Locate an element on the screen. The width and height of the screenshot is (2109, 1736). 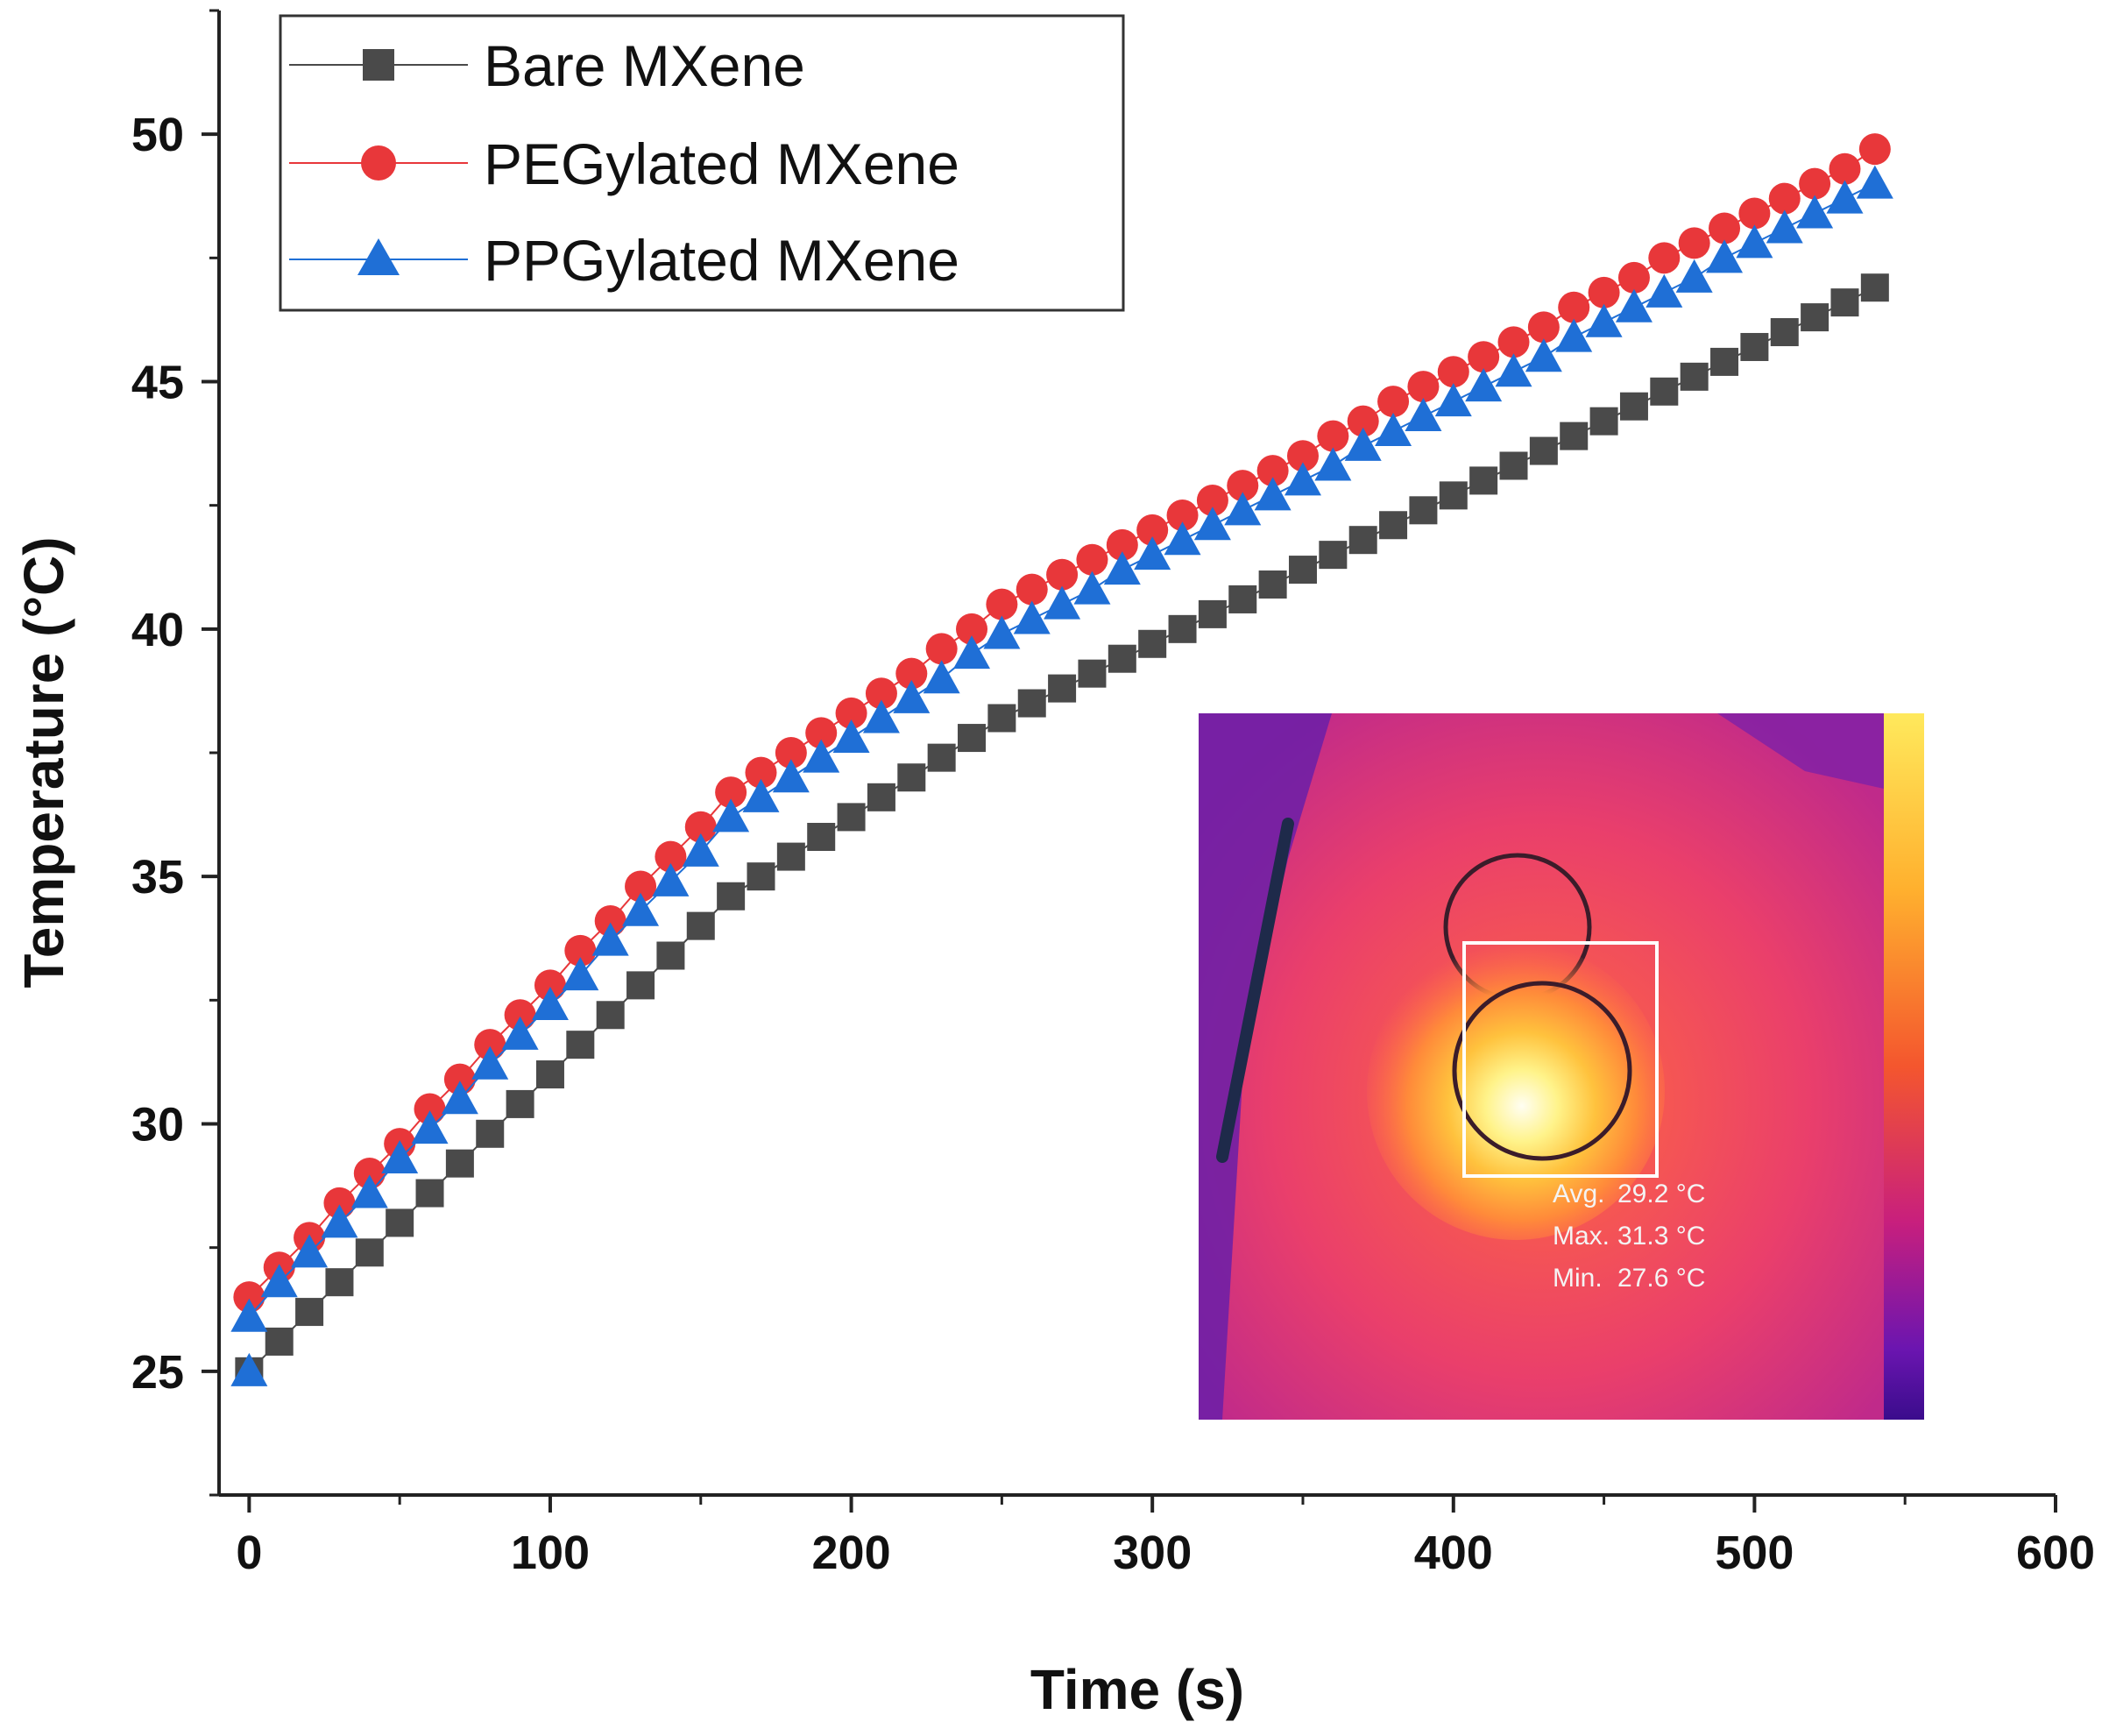
legend-label-ppg: PPGylated MXene is located at coordinates (721, 260).